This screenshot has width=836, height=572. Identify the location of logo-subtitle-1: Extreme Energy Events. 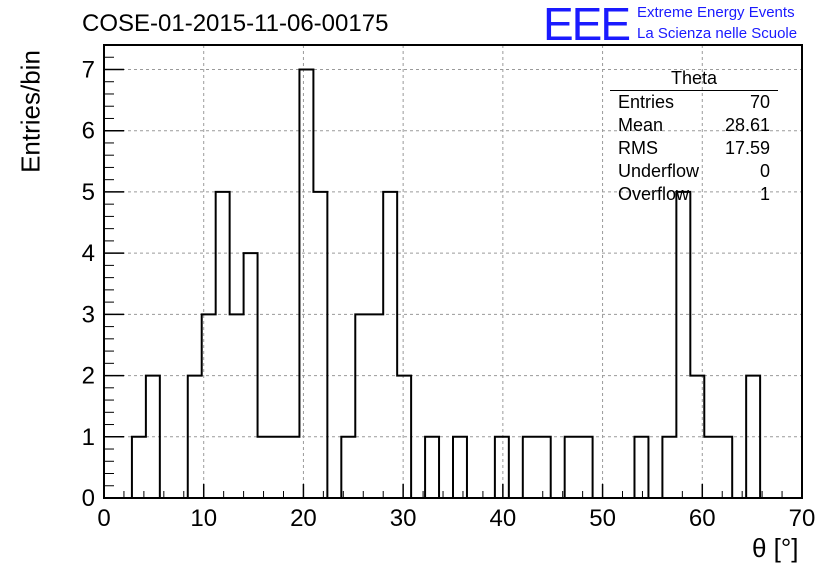
(716, 12).